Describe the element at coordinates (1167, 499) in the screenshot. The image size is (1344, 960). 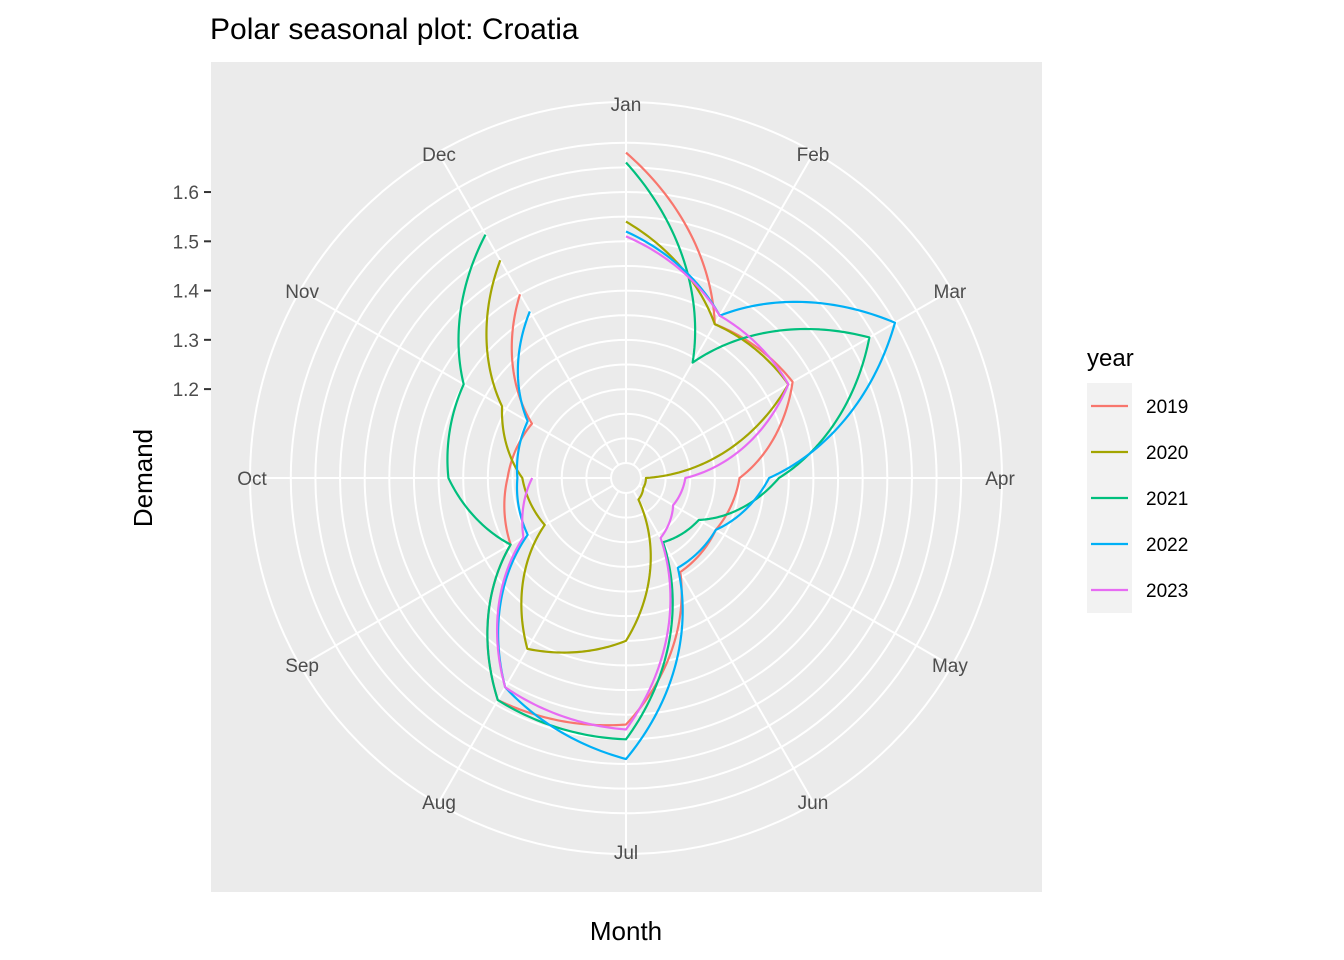
I see `legend-label-2021: 2021` at that location.